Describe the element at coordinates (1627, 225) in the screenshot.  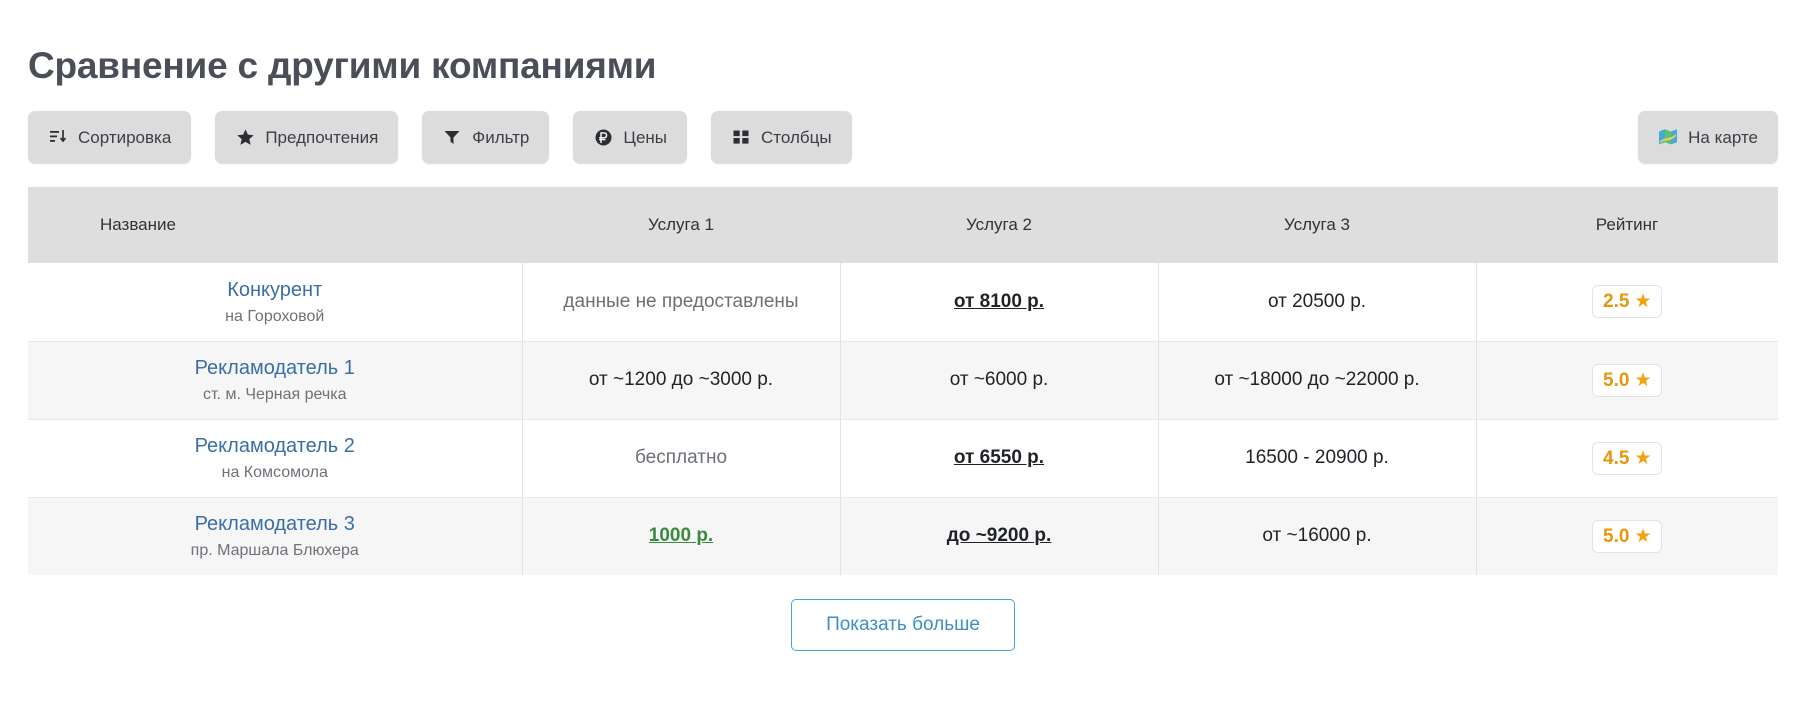
I see `column-header-rating: Рейтинг` at that location.